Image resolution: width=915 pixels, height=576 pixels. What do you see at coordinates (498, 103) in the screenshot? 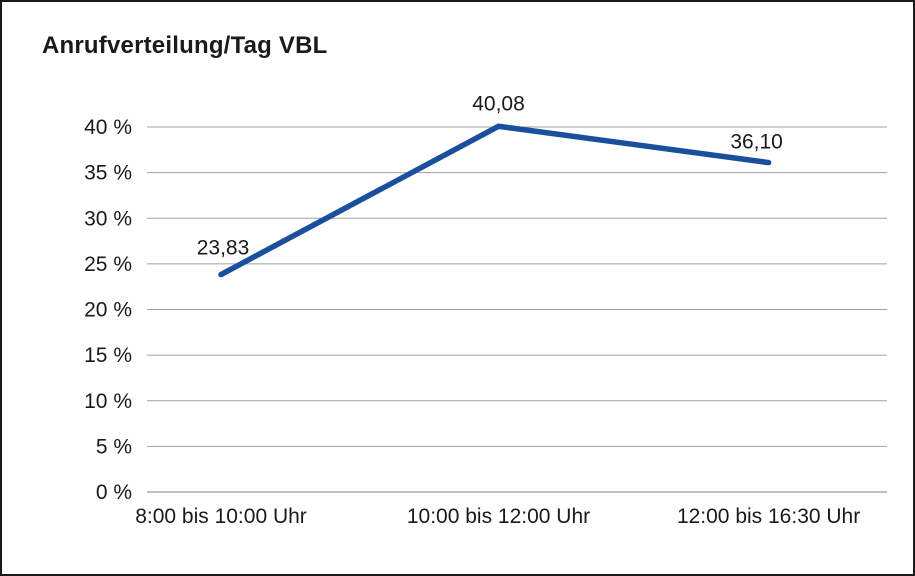
I see `data-point-label: 40,08` at bounding box center [498, 103].